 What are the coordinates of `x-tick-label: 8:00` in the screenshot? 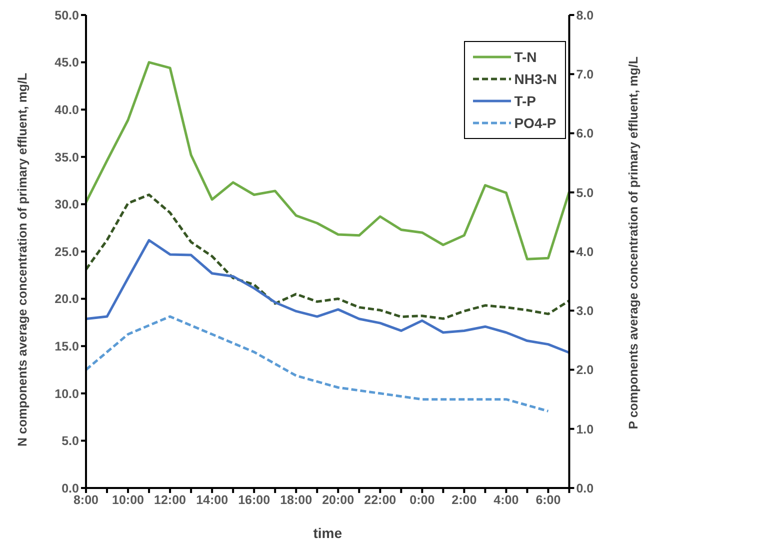 It's located at (86, 499).